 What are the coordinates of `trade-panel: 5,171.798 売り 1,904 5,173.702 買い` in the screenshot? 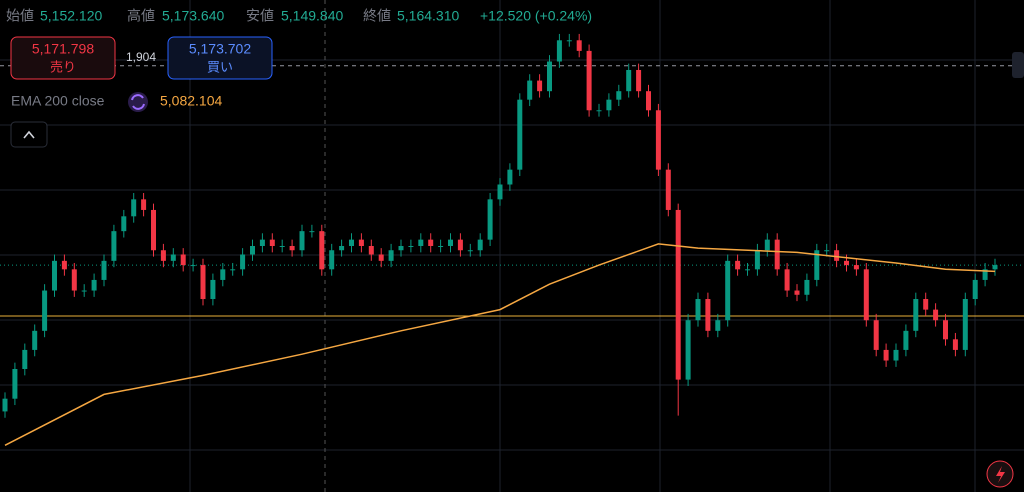 It's located at (141, 58).